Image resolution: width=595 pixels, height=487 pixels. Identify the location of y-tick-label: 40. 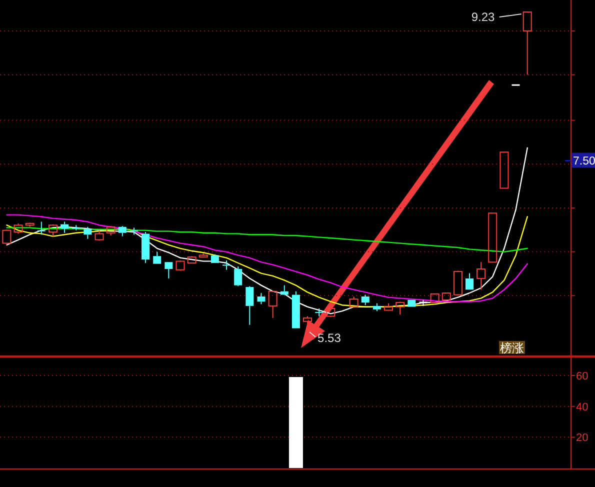
(582, 407).